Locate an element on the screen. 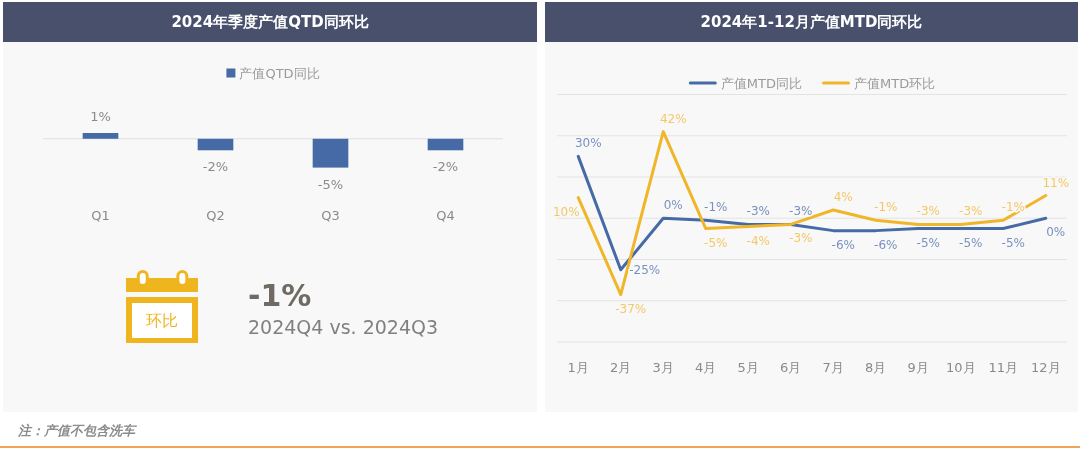 This screenshot has height=452, width=1080. x-tick-label: 6月 is located at coordinates (791, 367).